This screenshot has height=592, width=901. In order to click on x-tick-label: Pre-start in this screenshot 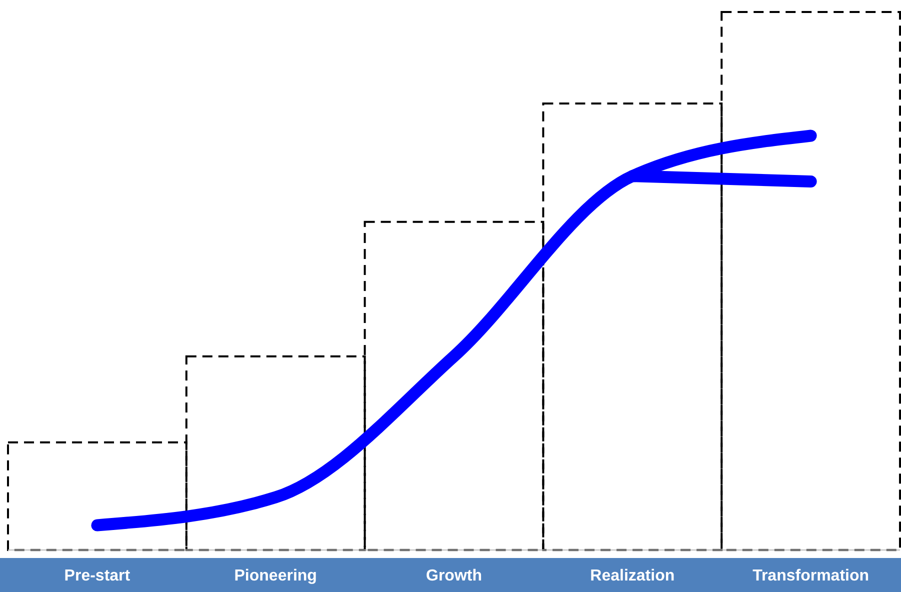, I will do `click(97, 575)`.